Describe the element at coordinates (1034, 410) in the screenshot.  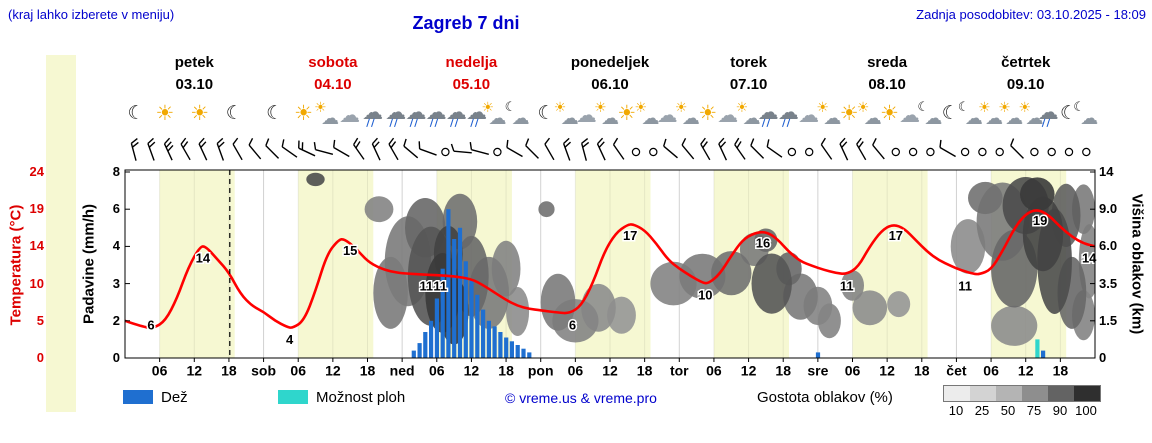
I see `density-scale-value: 75` at that location.